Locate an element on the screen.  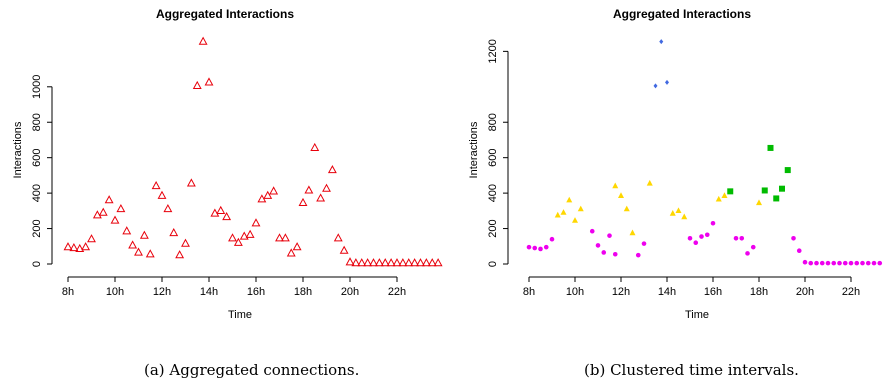
chart-a-x-tick-label: 16h is located at coordinates (256, 292).